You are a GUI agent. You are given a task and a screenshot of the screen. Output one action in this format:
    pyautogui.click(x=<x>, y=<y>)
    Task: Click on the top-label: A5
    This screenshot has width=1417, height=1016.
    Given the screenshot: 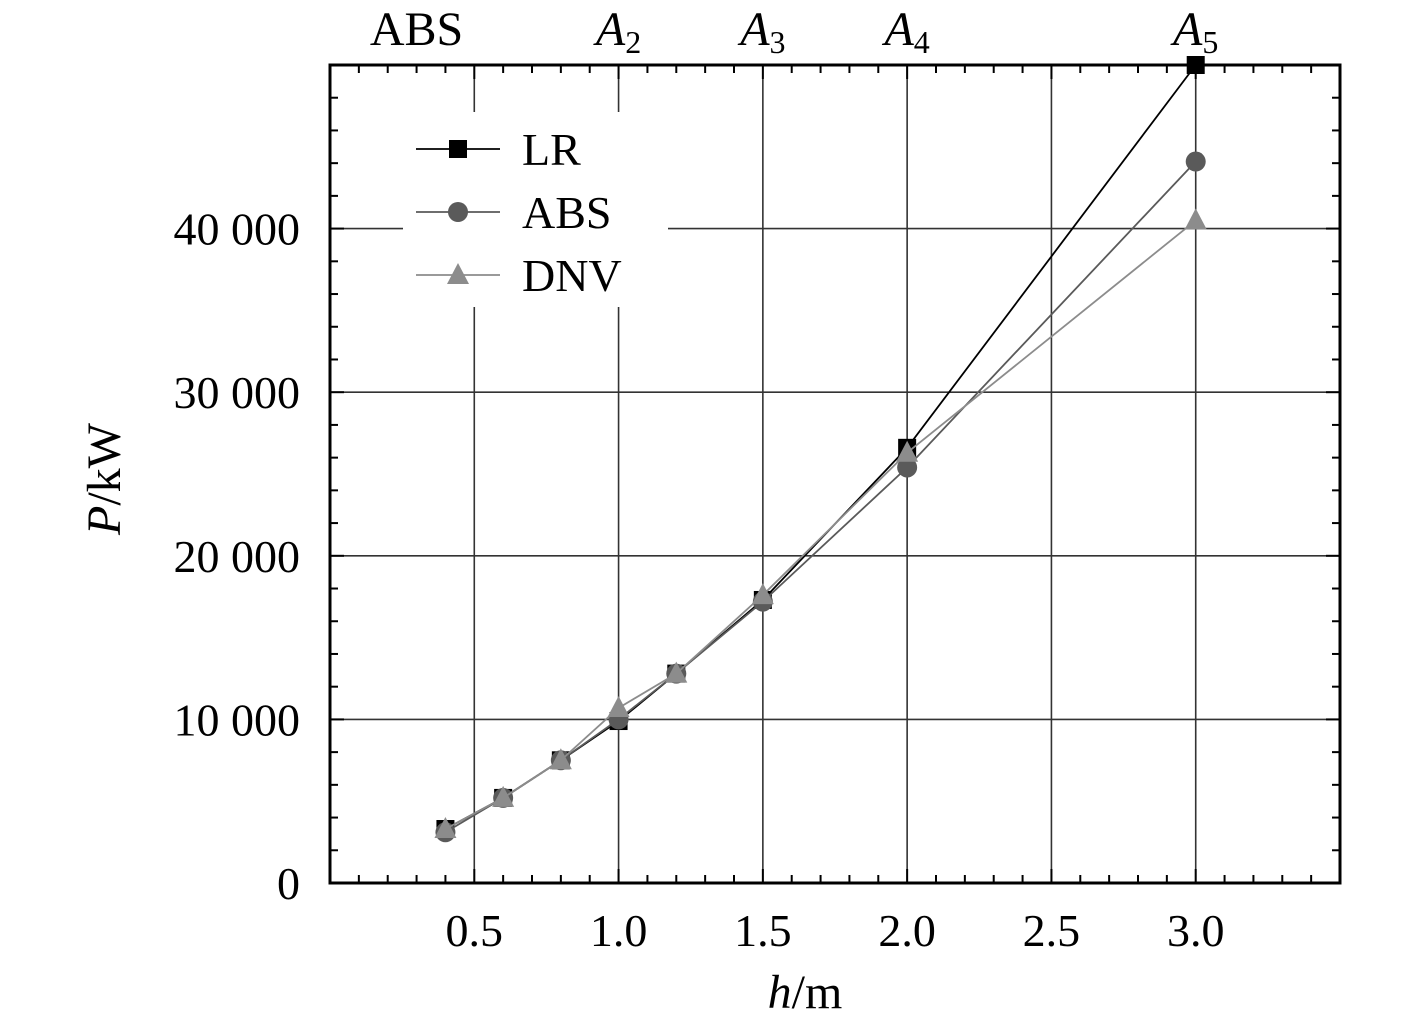 What is the action you would take?
    pyautogui.click(x=1194, y=31)
    